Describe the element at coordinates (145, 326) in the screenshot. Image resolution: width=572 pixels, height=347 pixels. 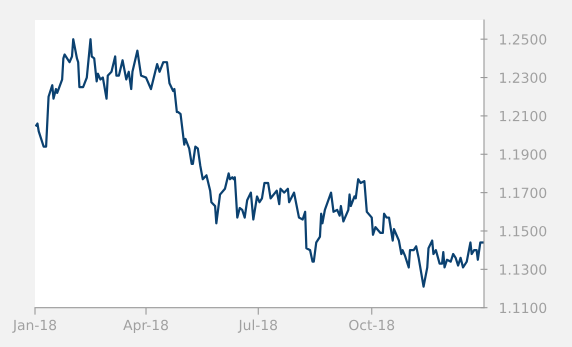
I see `x-tick-label: Apr-18` at that location.